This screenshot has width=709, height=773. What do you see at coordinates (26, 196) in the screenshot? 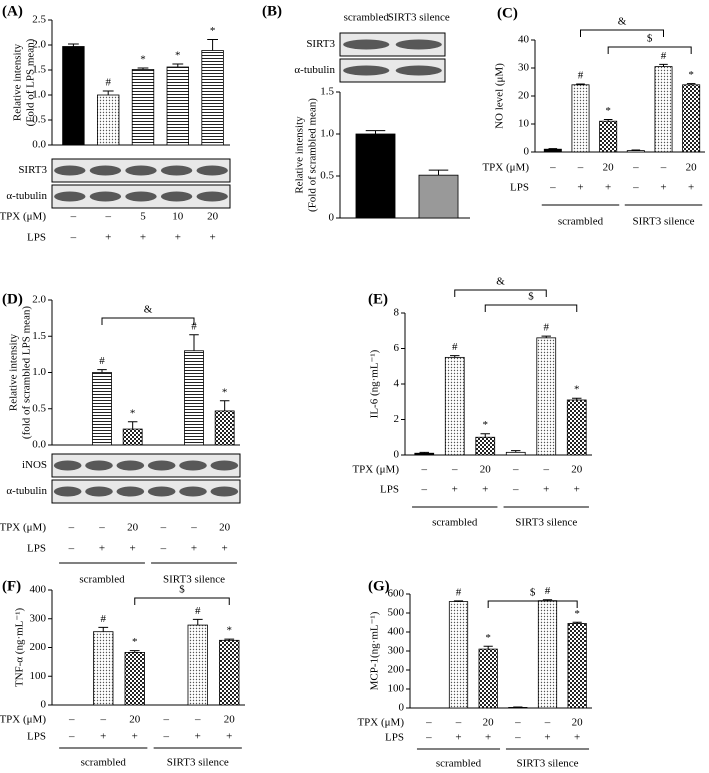
I see `blot-label: α-tubulin` at bounding box center [26, 196].